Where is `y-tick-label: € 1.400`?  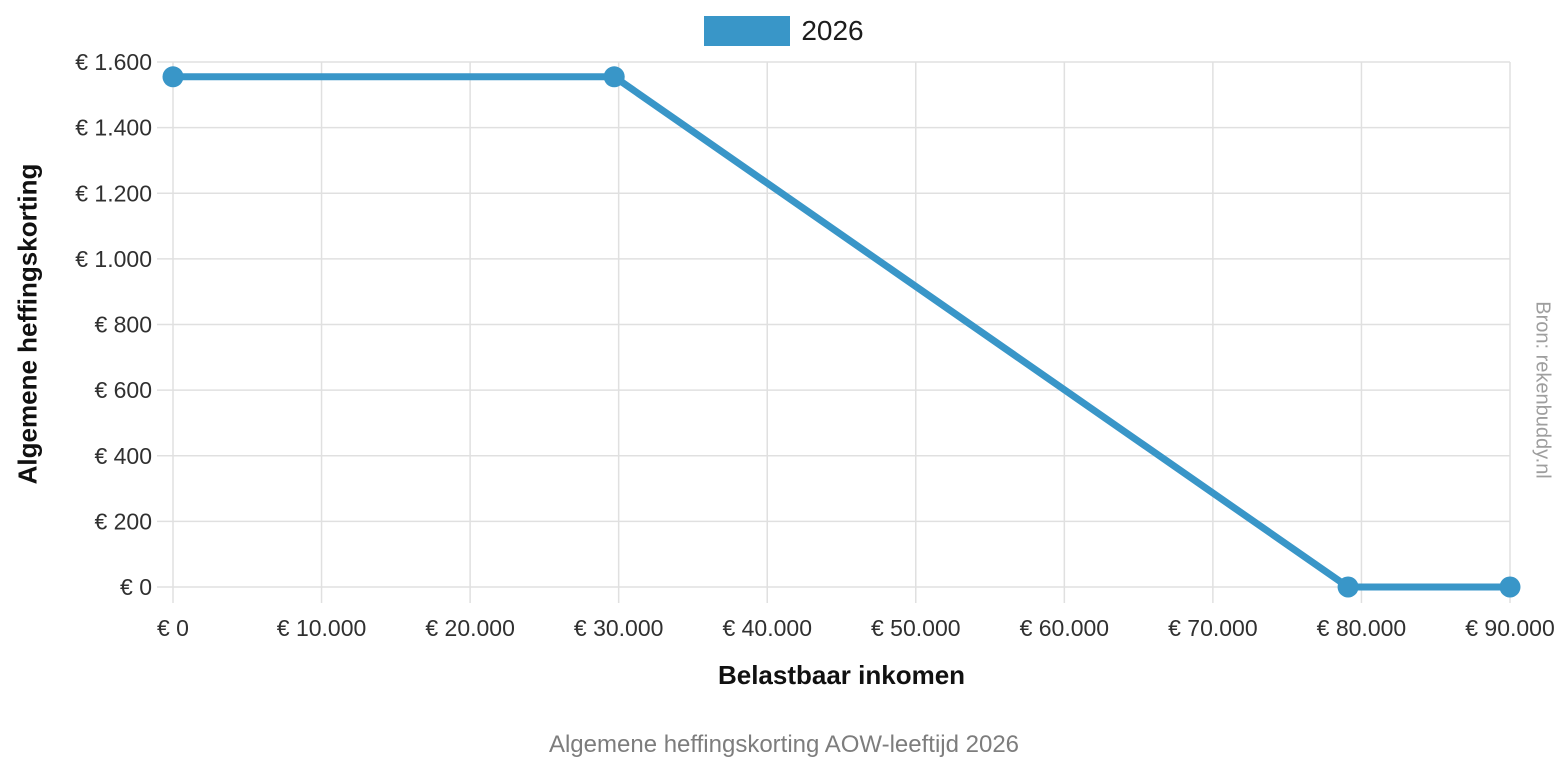 y-tick-label: € 1.400 is located at coordinates (113, 128).